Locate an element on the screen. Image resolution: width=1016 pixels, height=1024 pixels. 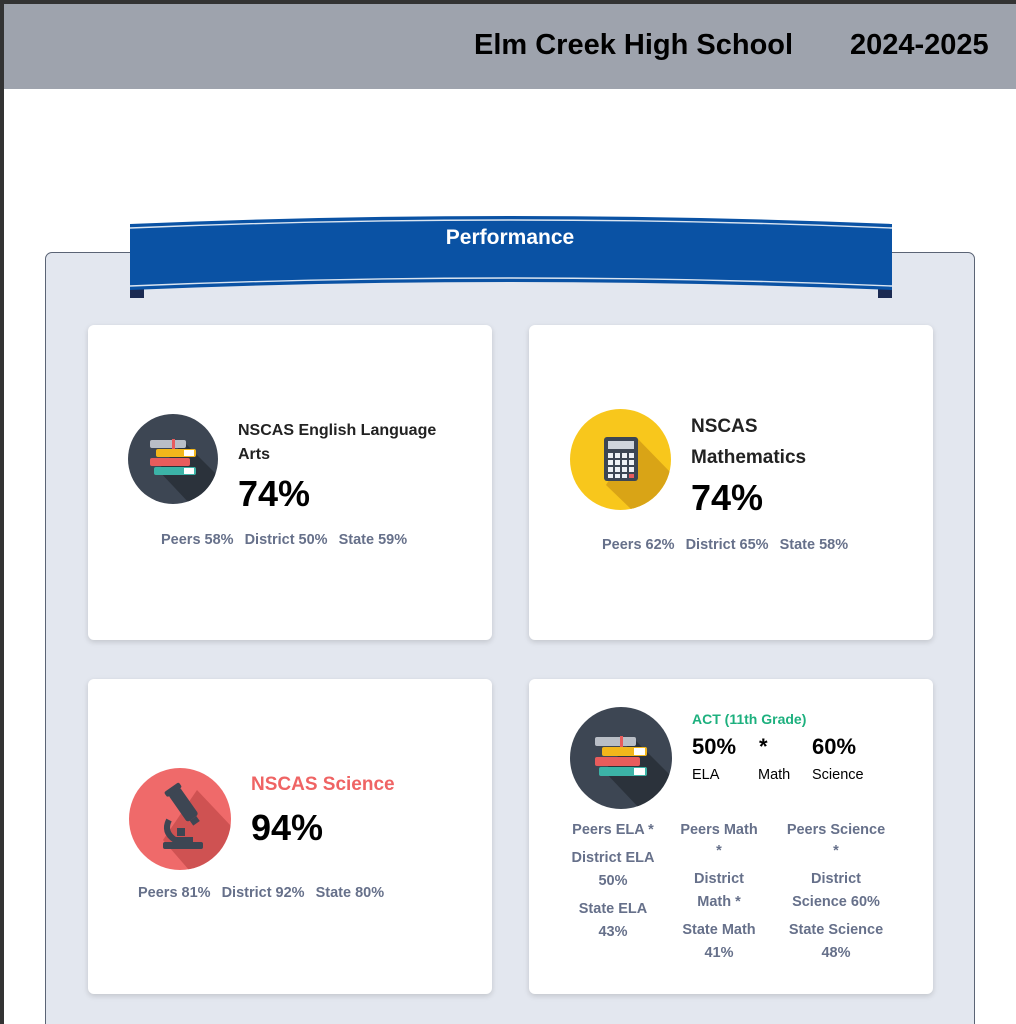
act-label: ACT (11th Grade) is located at coordinates (749, 719).